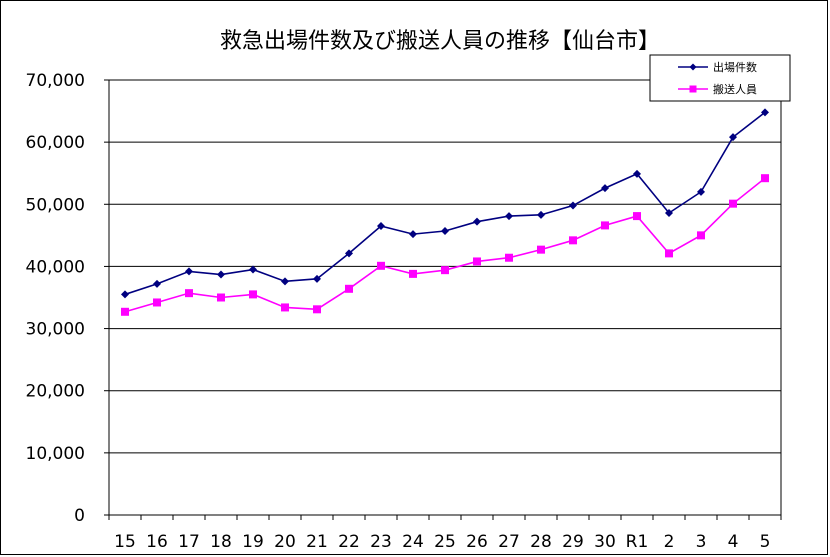  What do you see at coordinates (221, 542) in the screenshot?
I see `x-tick-label: 18` at bounding box center [221, 542].